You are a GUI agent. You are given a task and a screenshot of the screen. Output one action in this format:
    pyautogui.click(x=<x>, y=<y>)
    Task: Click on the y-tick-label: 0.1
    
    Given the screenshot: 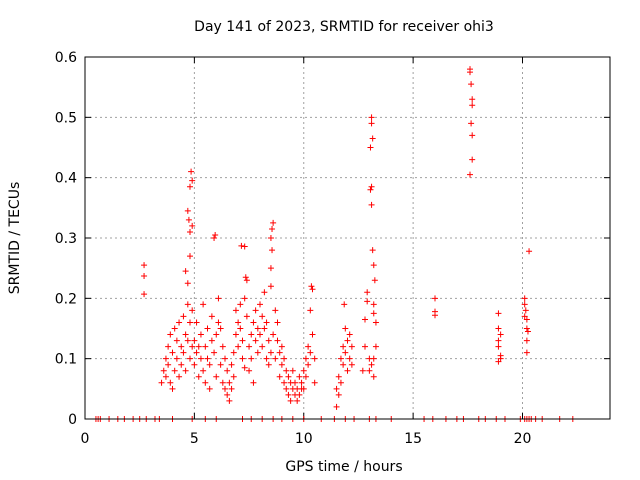 What is the action you would take?
    pyautogui.click(x=66, y=360)
    